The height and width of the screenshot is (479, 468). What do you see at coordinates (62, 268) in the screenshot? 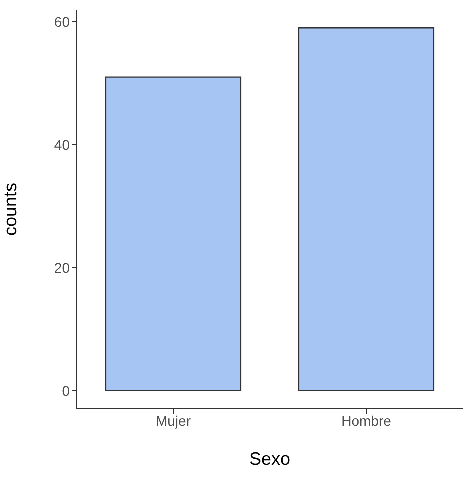
I see `y-tick-label: 20` at bounding box center [62, 268].